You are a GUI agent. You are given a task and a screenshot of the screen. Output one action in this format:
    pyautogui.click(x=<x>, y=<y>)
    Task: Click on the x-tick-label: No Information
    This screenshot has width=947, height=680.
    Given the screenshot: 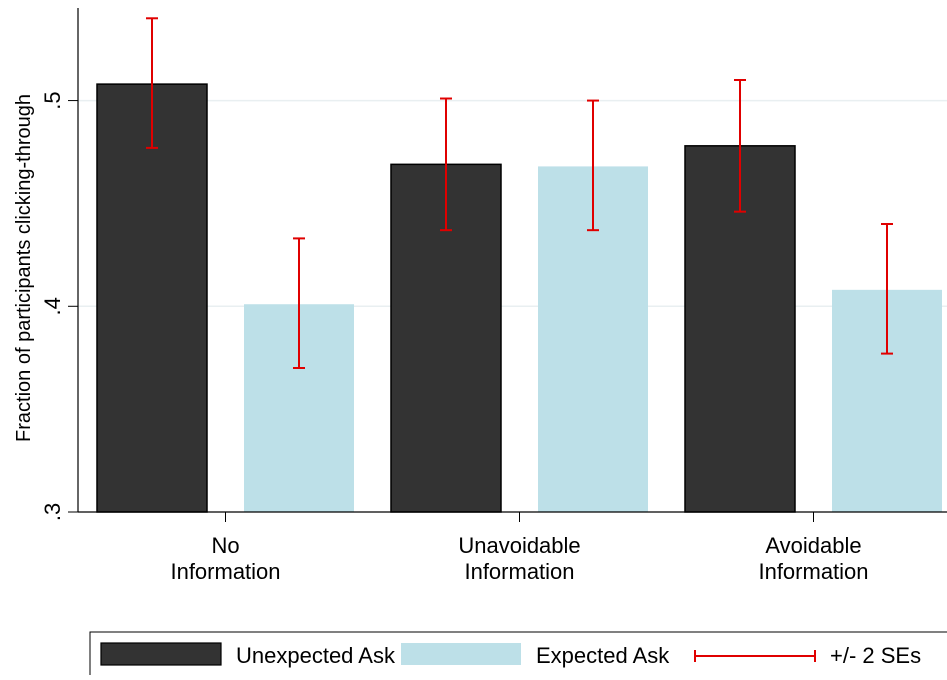 What is the action you would take?
    pyautogui.click(x=225, y=558)
    